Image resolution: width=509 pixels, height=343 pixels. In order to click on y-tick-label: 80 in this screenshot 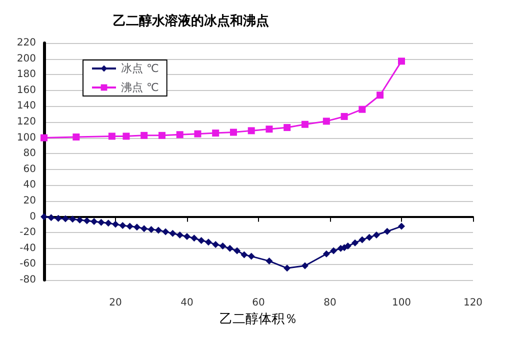, I will do `click(29, 154)`.